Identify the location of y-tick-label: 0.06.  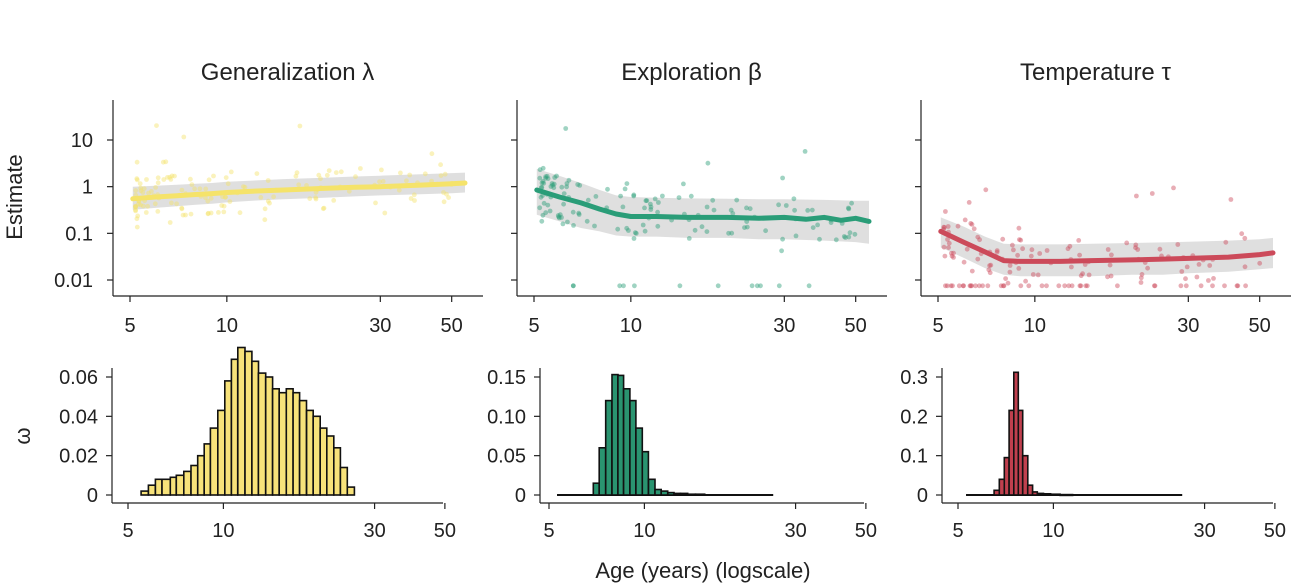
(78, 378).